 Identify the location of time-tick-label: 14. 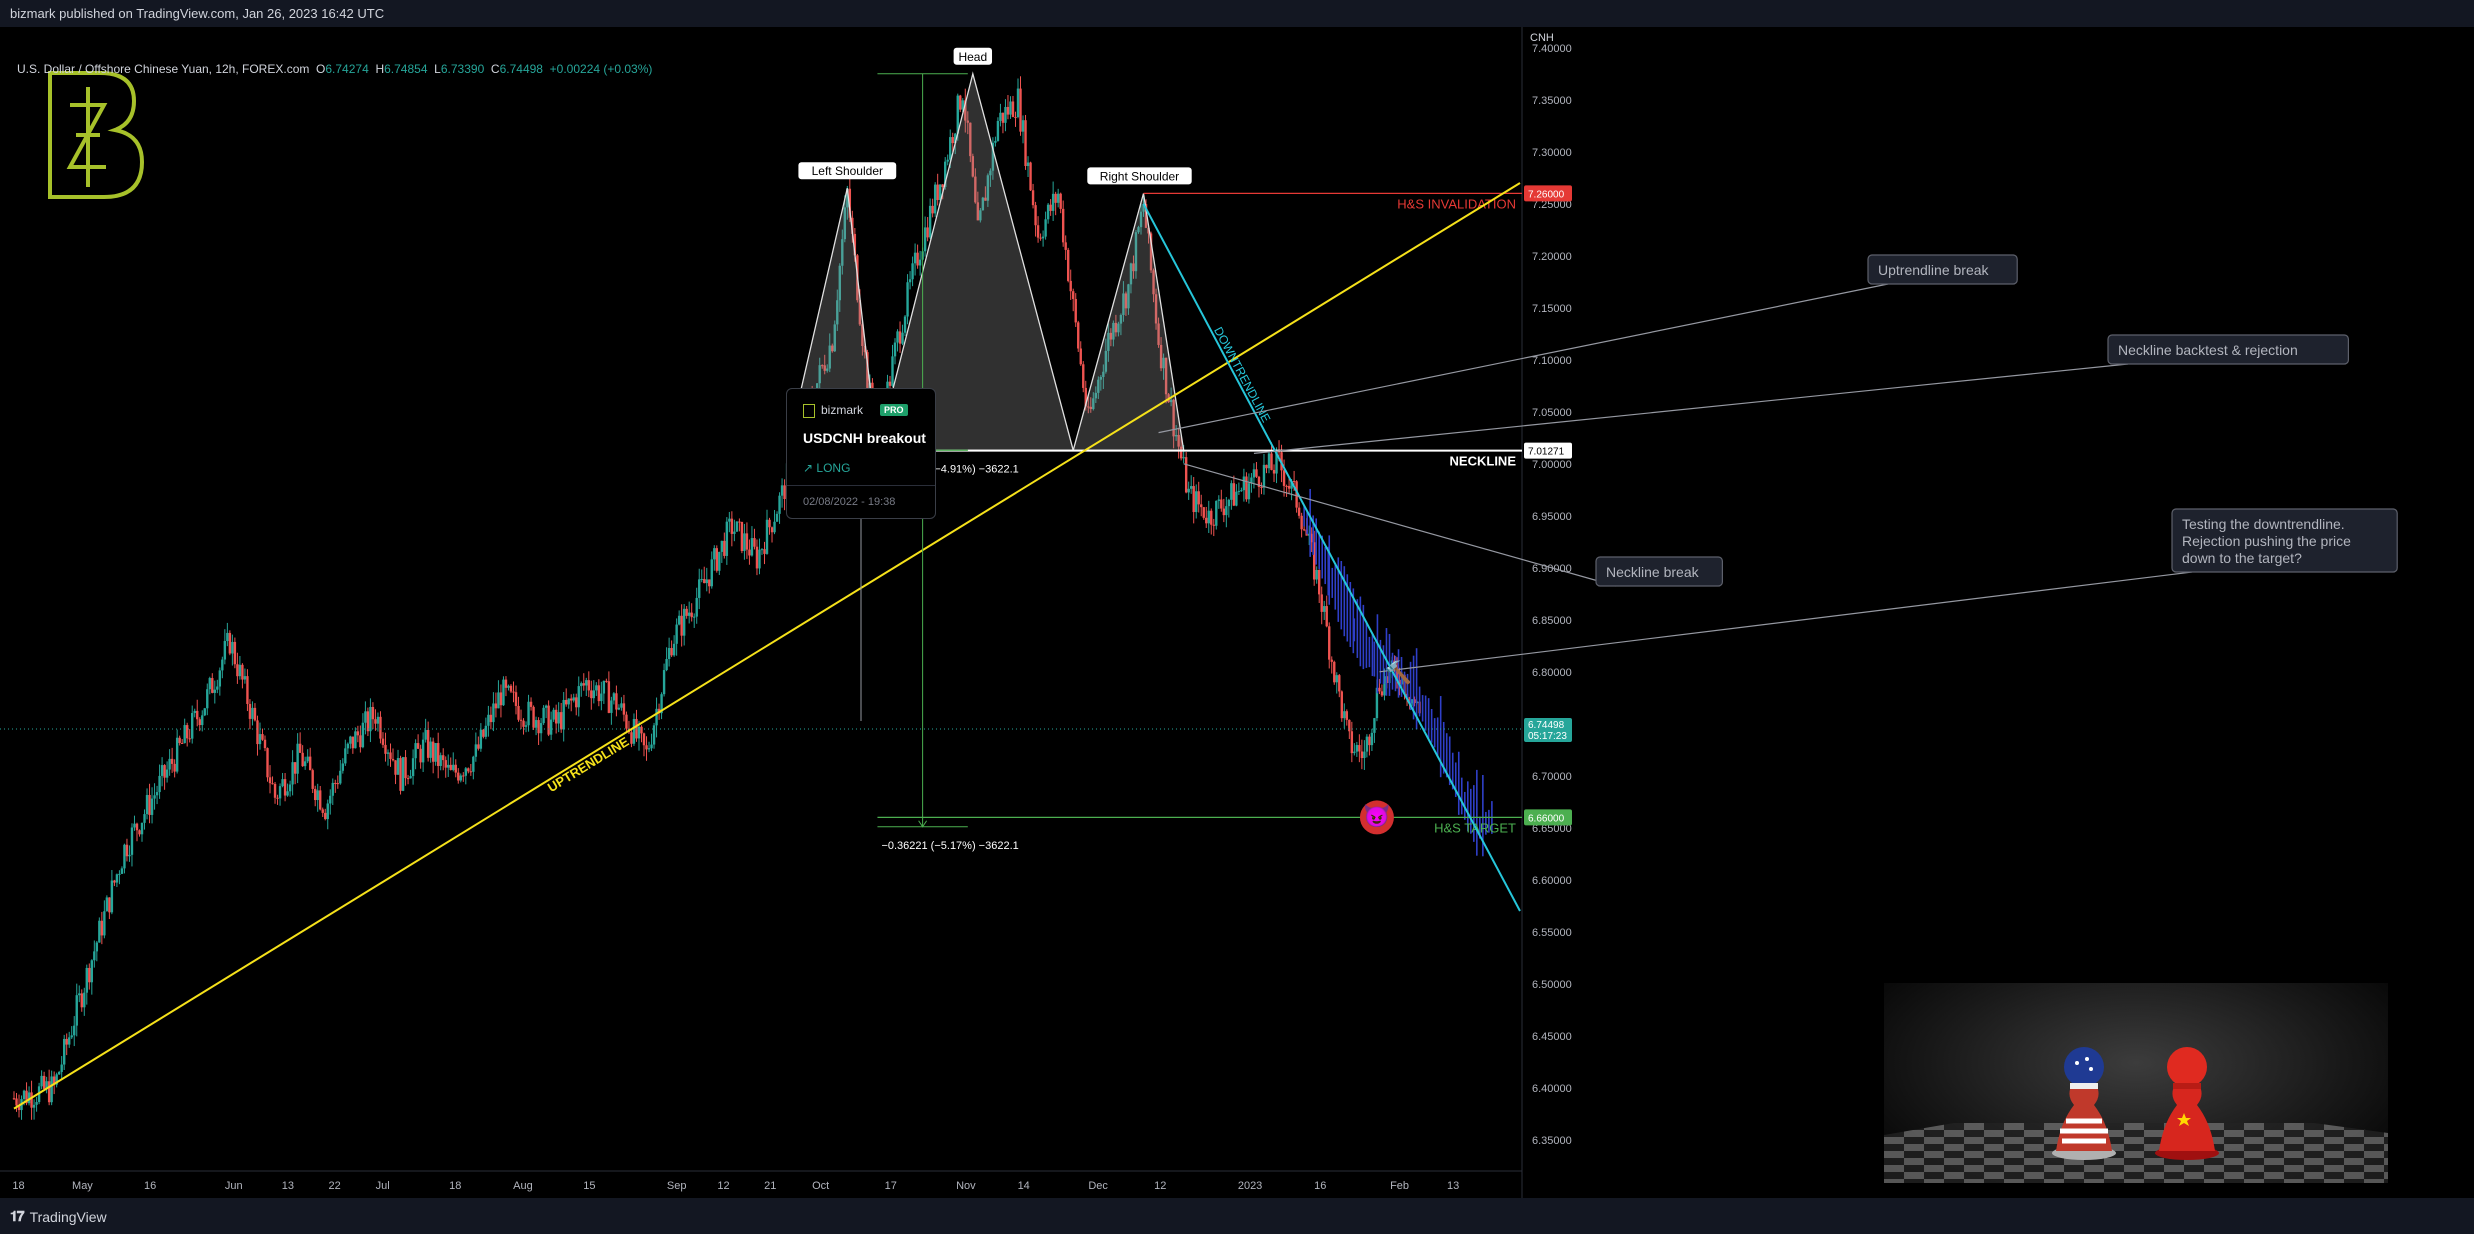
(1024, 1186).